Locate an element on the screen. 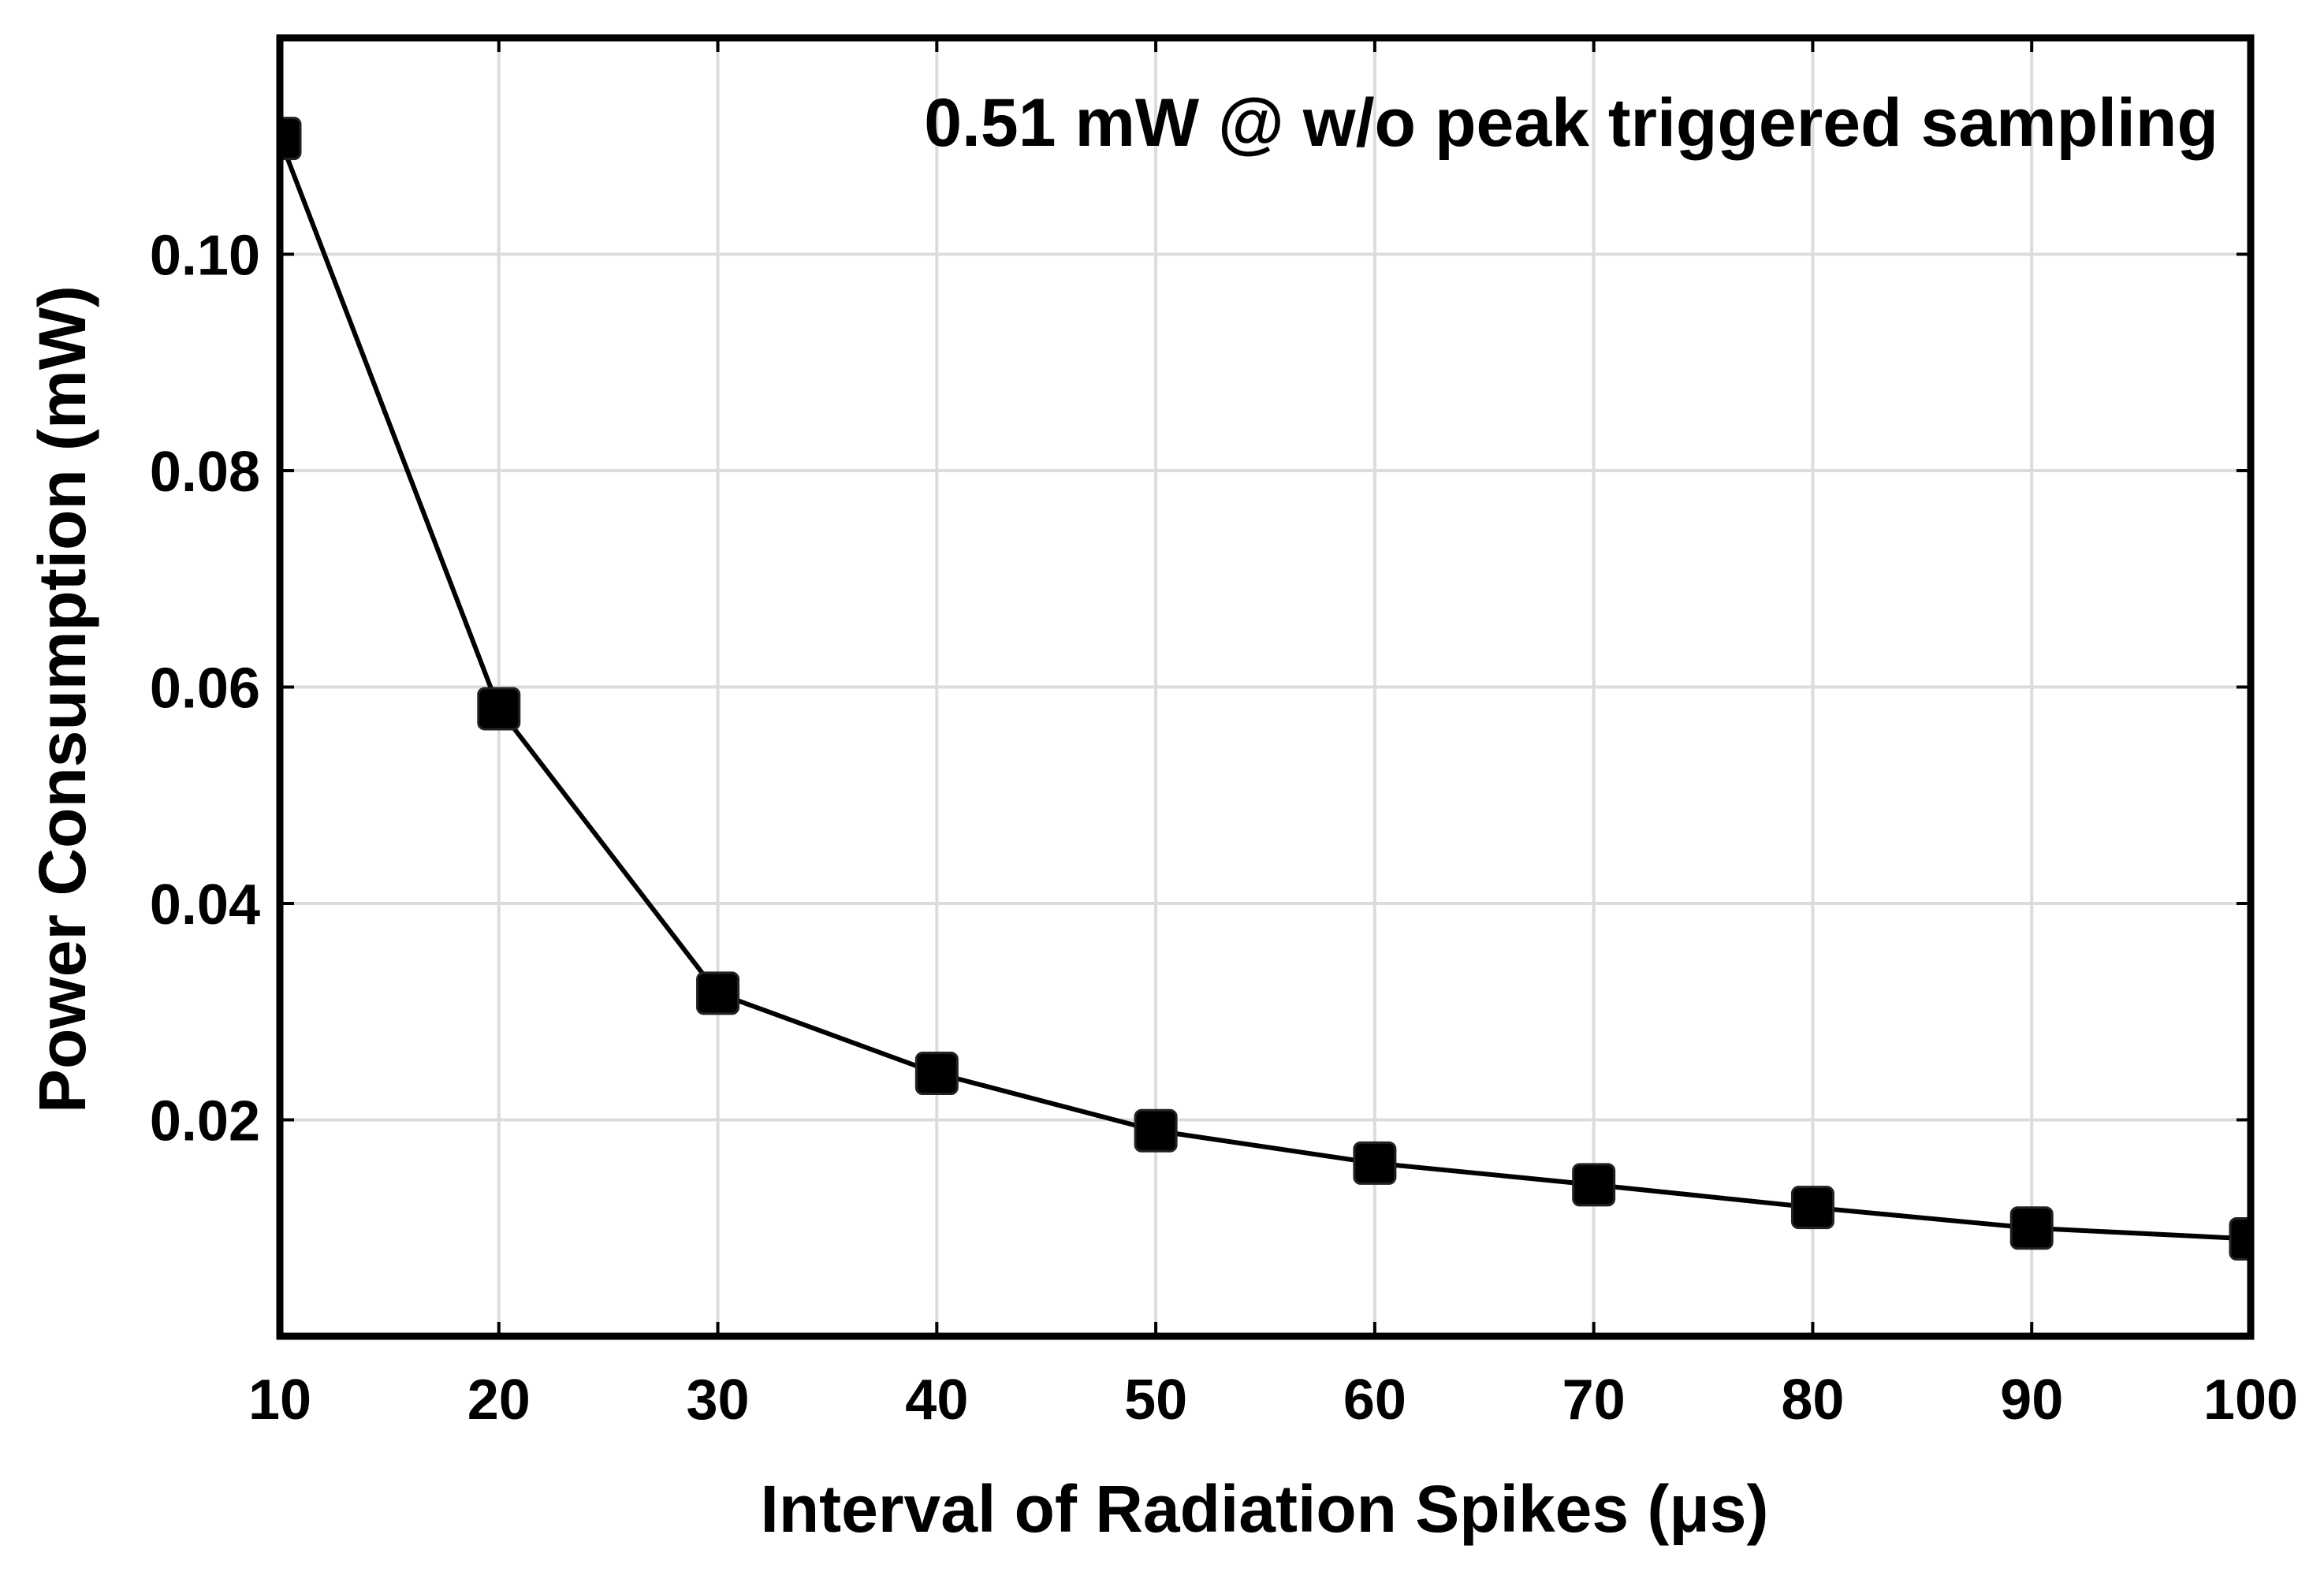 The width and height of the screenshot is (2324, 1583). x-tick-label: 100 is located at coordinates (2250, 1400).